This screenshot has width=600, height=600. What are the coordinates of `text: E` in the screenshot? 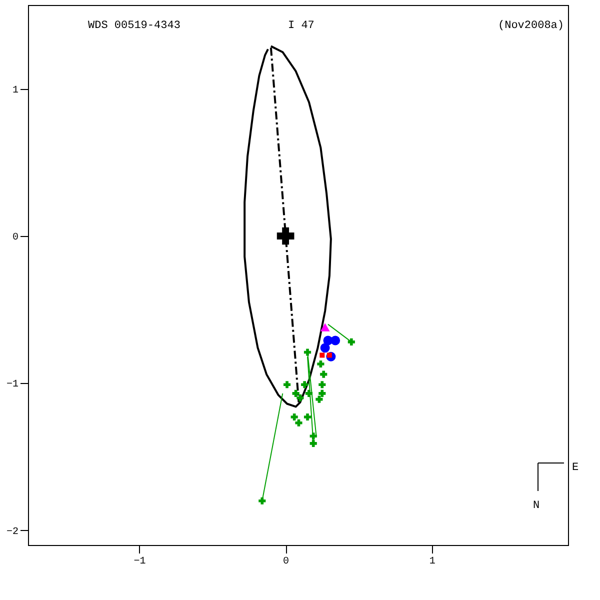 It's located at (575, 468).